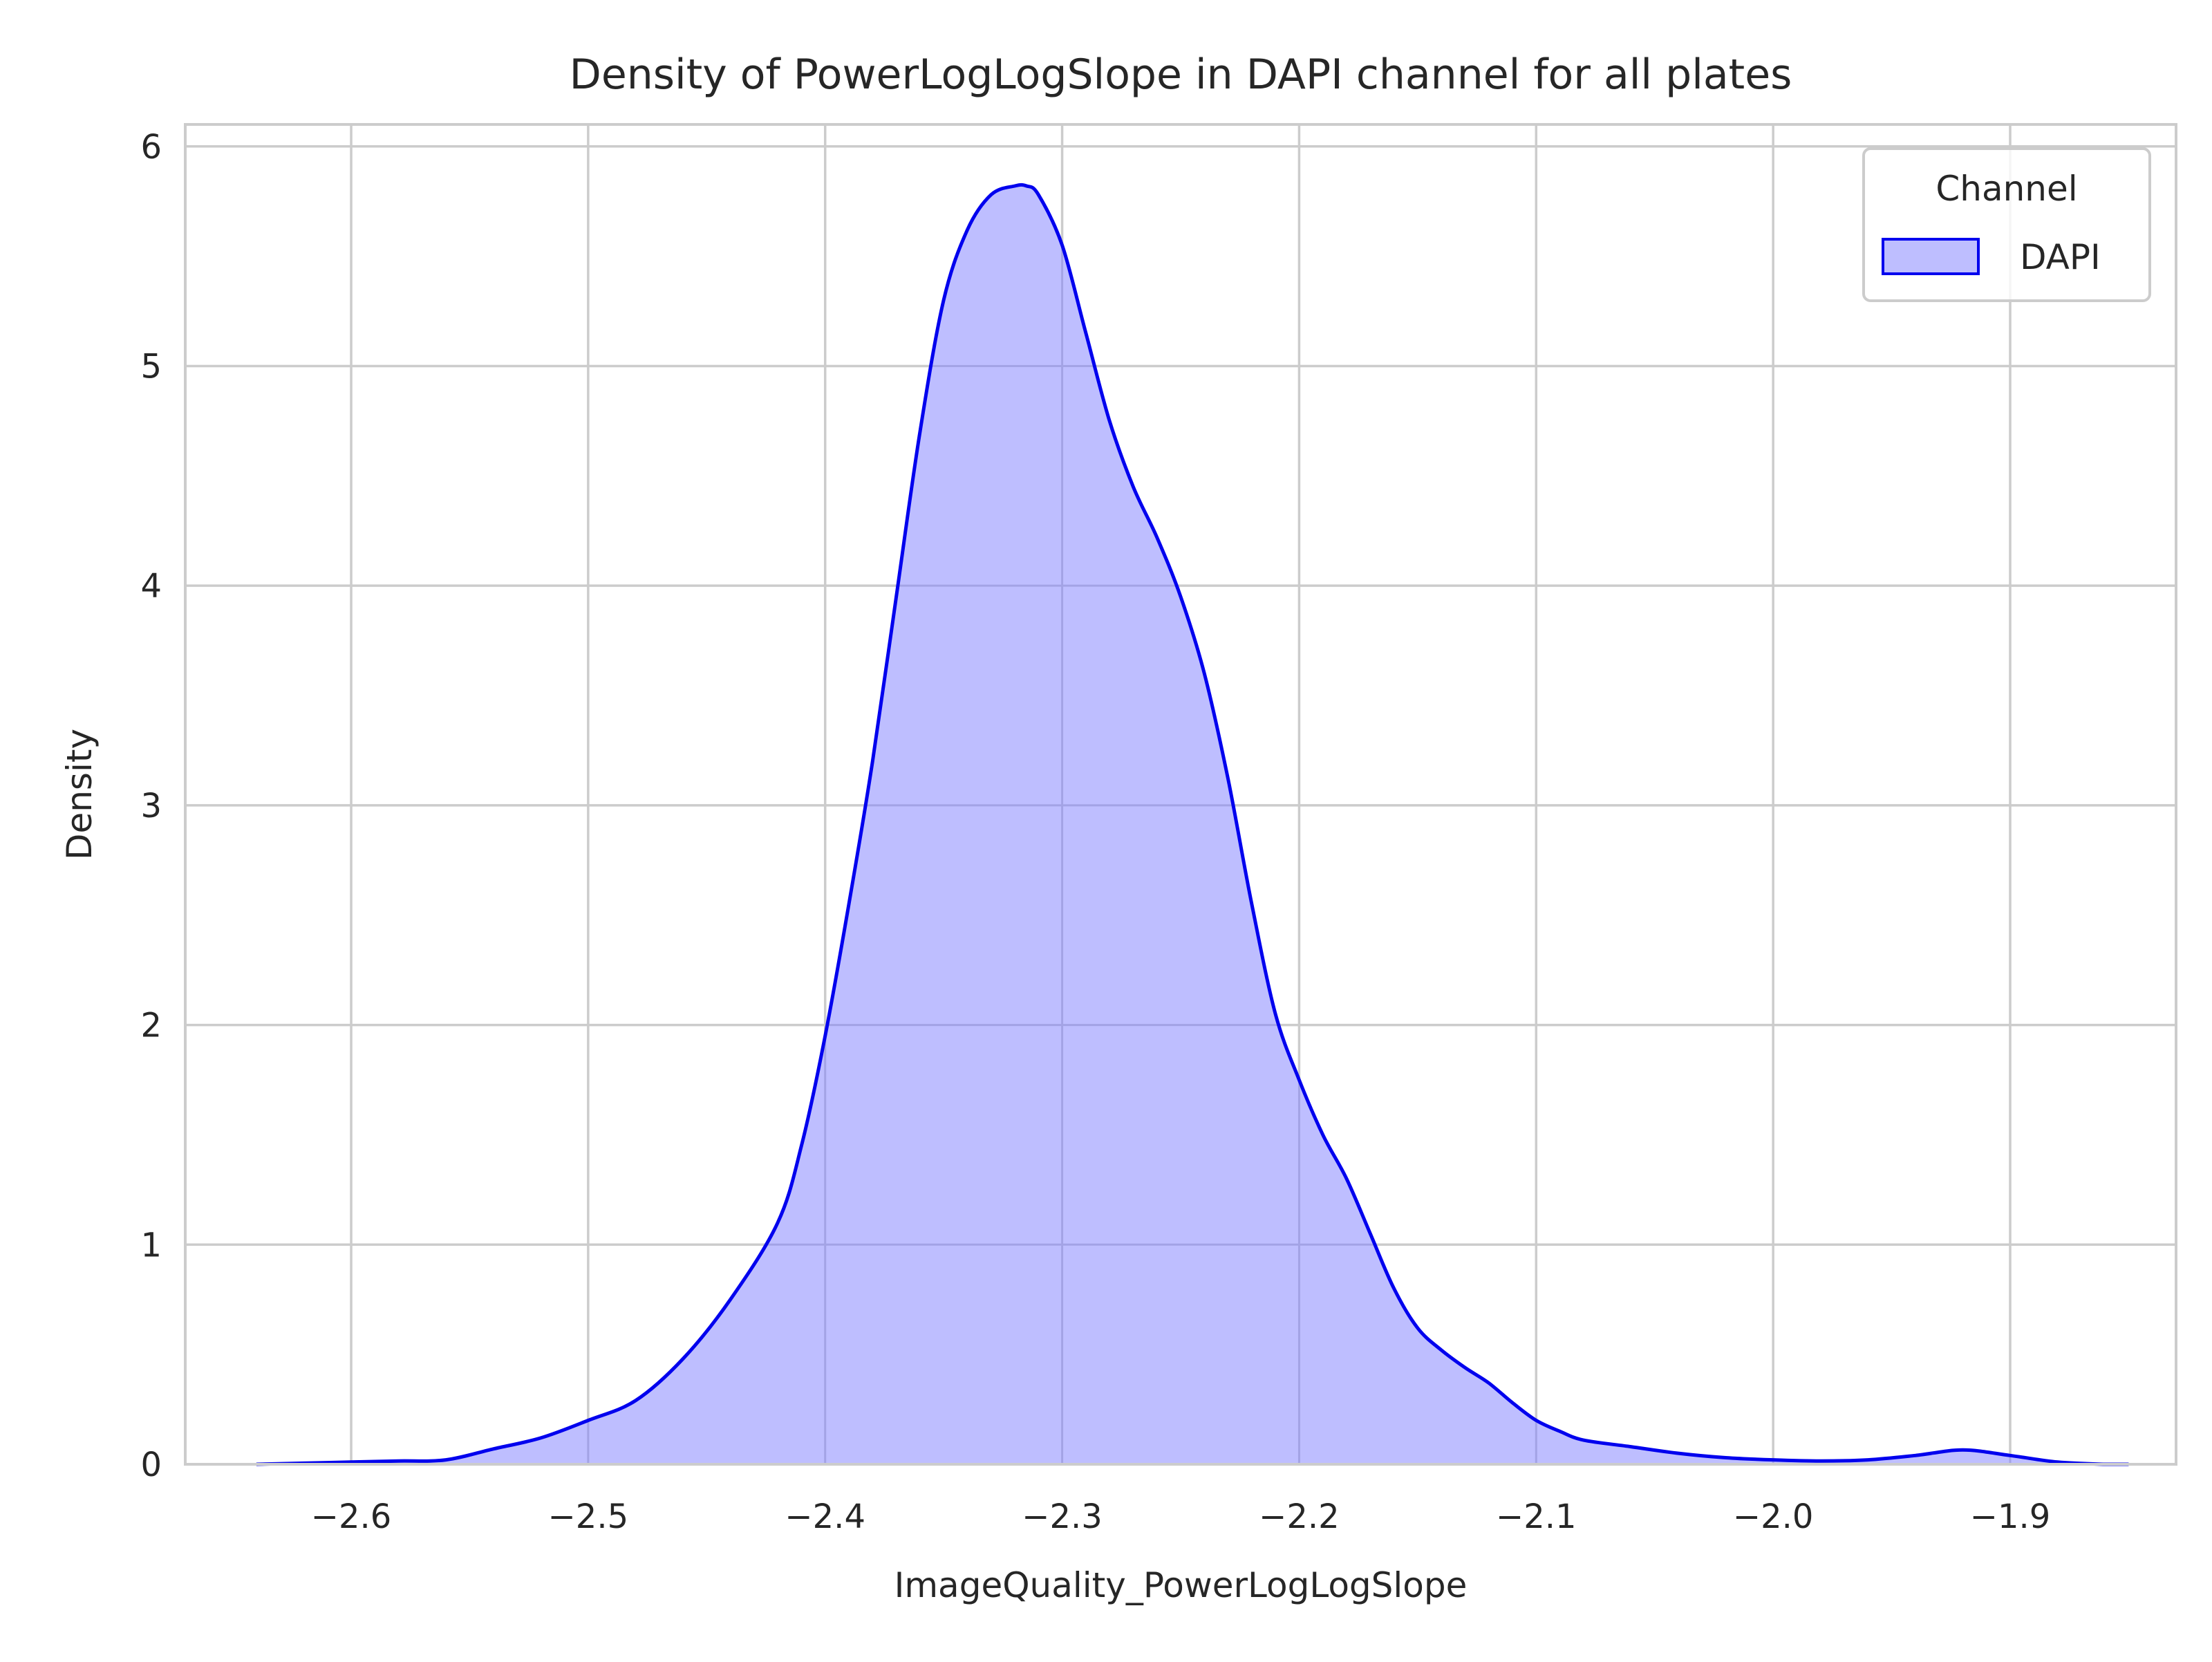 The image size is (2212, 1662). I want to click on legend-title: Channel, so click(2007, 189).